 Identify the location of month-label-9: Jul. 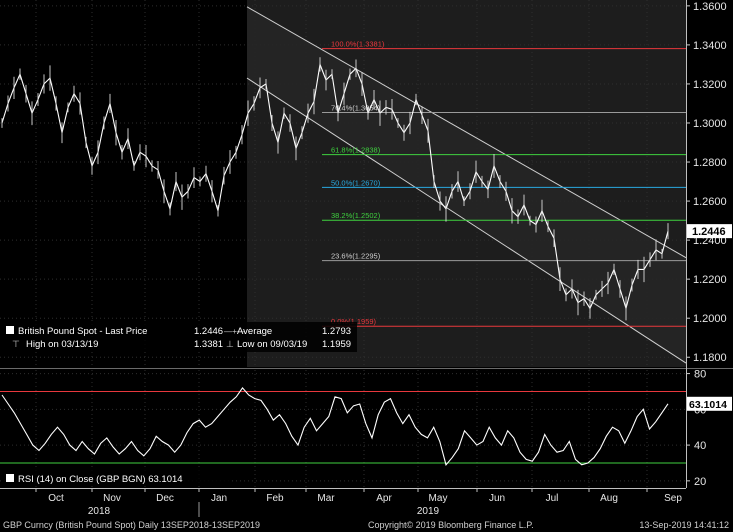
(552, 498).